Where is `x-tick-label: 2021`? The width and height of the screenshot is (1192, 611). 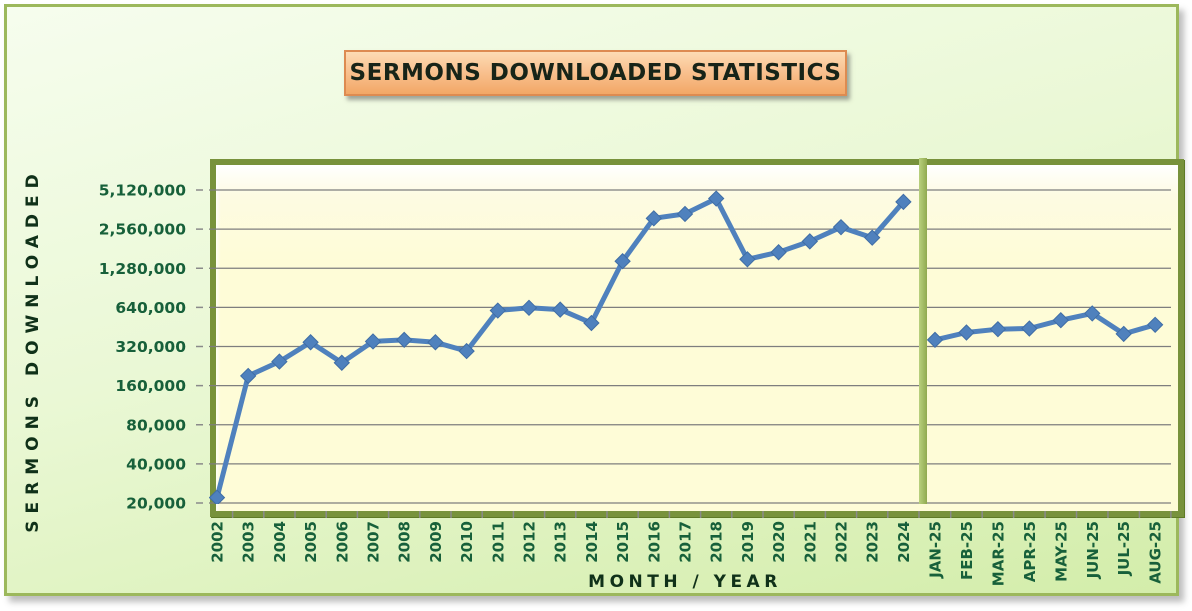
x-tick-label: 2021 is located at coordinates (810, 542).